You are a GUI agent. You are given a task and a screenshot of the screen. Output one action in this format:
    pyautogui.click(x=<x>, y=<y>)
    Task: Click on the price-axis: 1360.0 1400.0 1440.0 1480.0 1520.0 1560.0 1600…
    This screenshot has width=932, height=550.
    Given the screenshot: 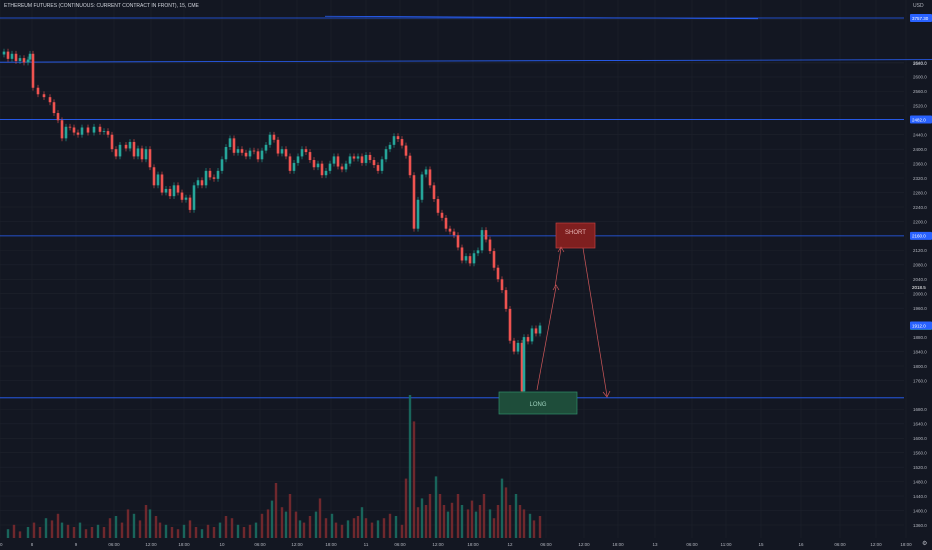 What is the action you would take?
    pyautogui.click(x=921, y=271)
    